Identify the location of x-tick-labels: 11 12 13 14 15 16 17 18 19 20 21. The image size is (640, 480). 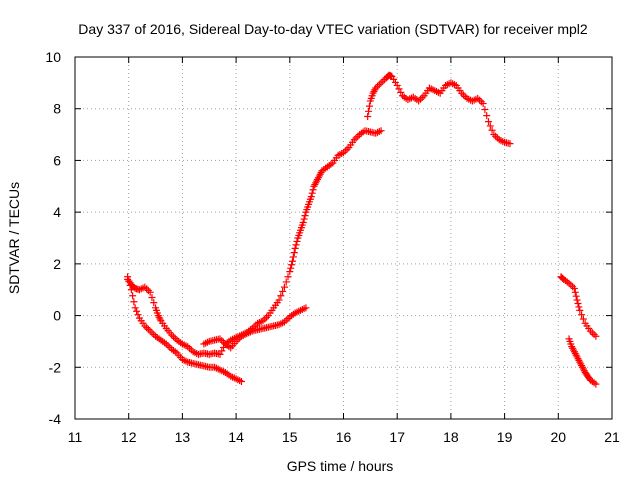
(344, 437).